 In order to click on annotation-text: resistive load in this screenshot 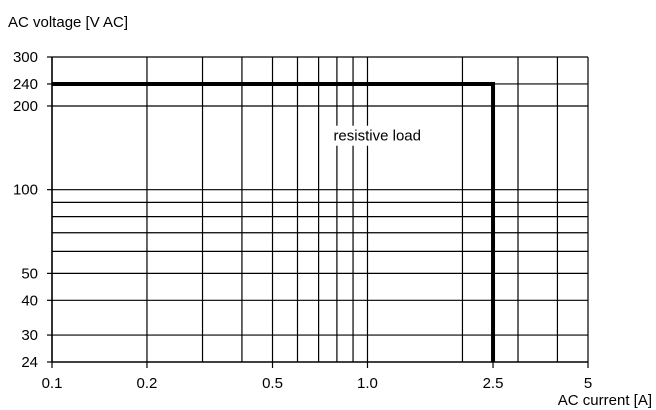, I will do `click(377, 136)`.